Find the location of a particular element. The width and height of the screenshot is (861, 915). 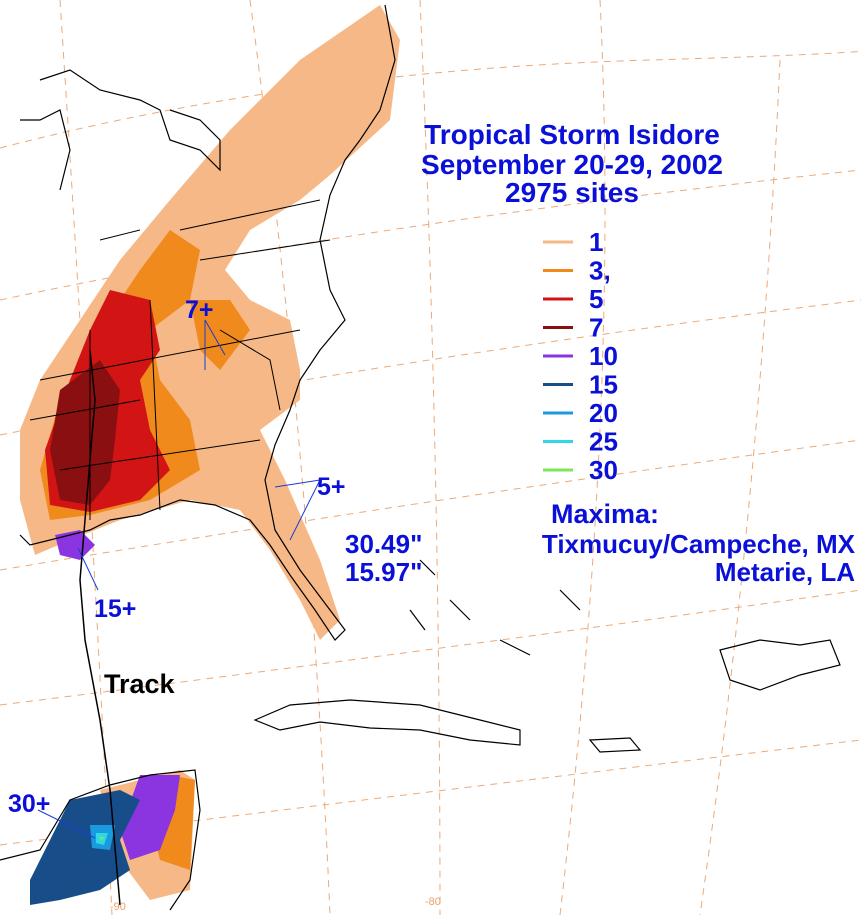

maxima-value-2: 15.97" is located at coordinates (383, 572).